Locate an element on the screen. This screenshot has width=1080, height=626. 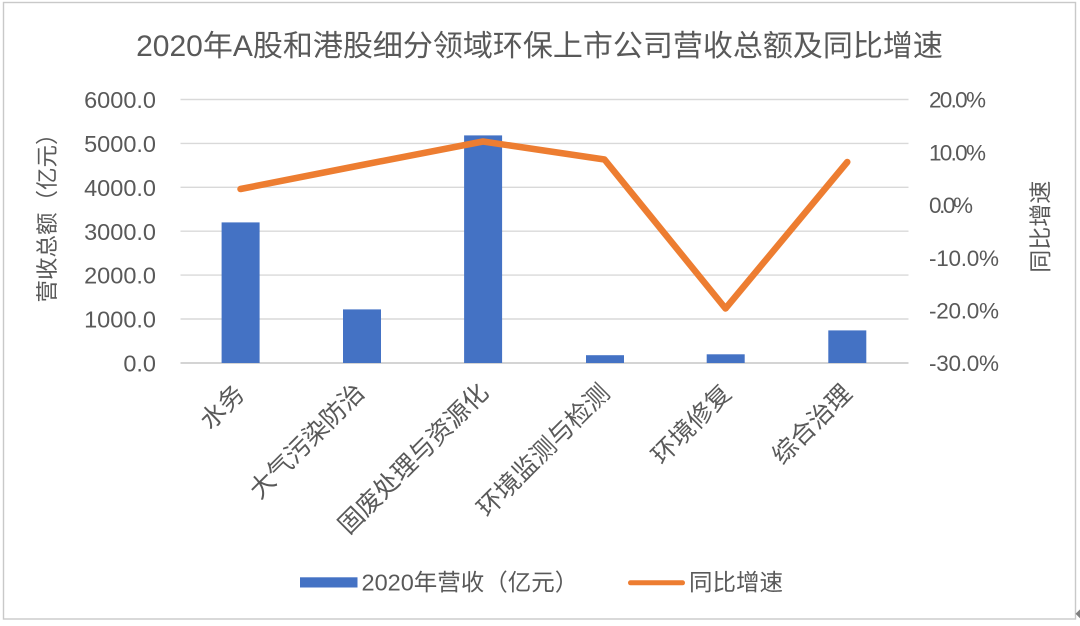
svg-text: 20.0% is located at coordinates (957, 100).